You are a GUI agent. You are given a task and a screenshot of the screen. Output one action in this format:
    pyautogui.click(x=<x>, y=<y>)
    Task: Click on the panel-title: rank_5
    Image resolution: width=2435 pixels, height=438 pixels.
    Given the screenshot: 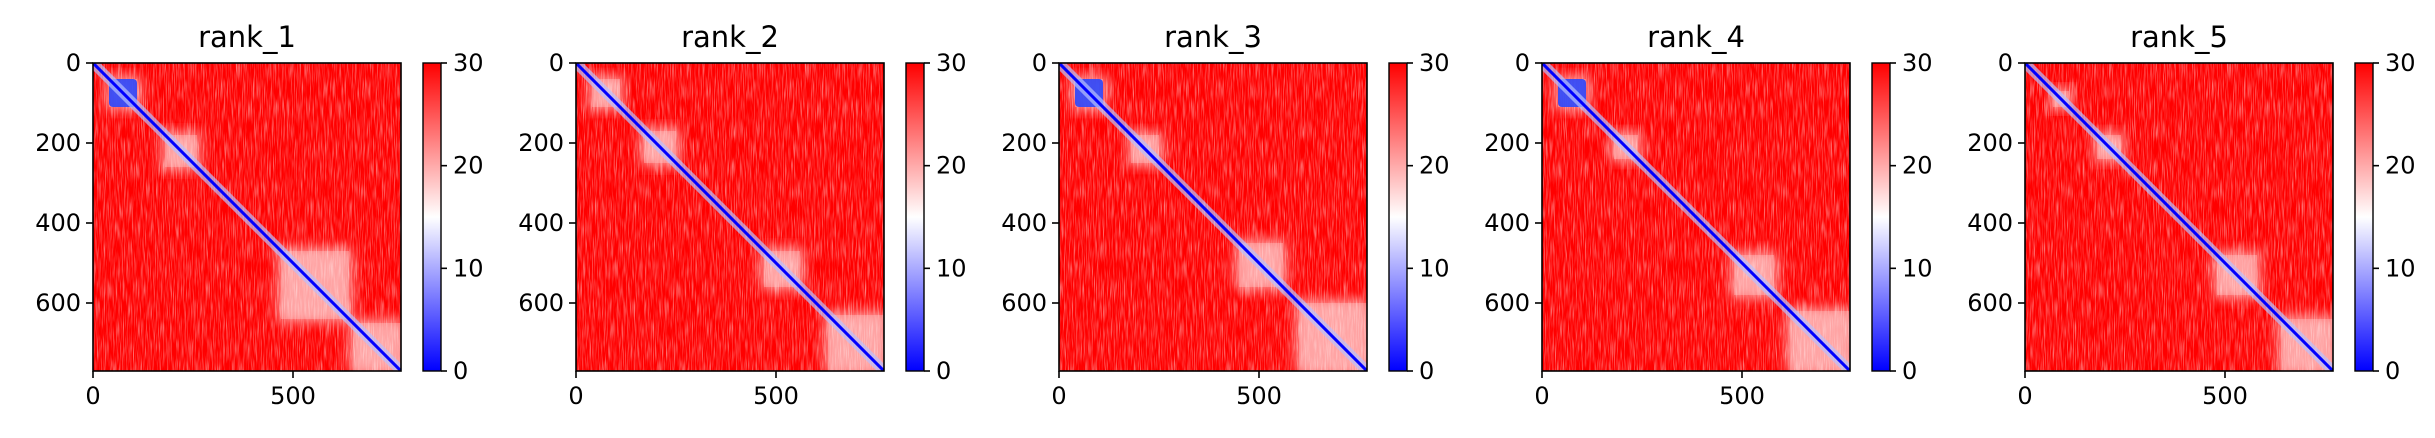 What is the action you would take?
    pyautogui.click(x=2179, y=37)
    